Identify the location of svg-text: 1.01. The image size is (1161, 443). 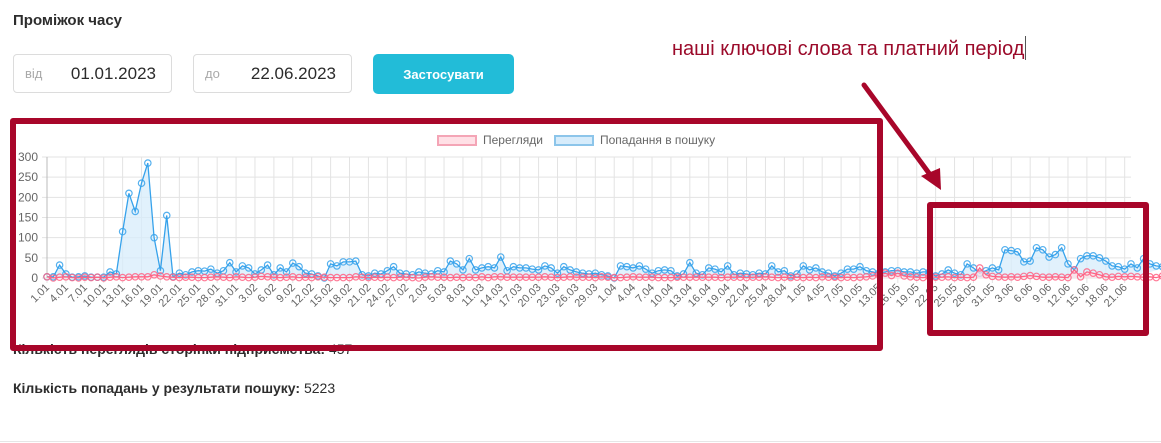
(40, 294).